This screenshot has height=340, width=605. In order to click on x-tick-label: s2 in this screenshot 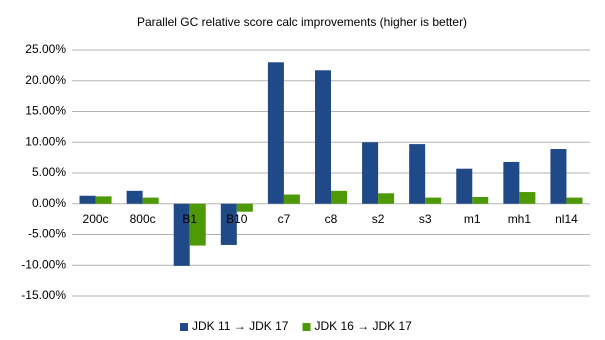, I will do `click(378, 219)`.